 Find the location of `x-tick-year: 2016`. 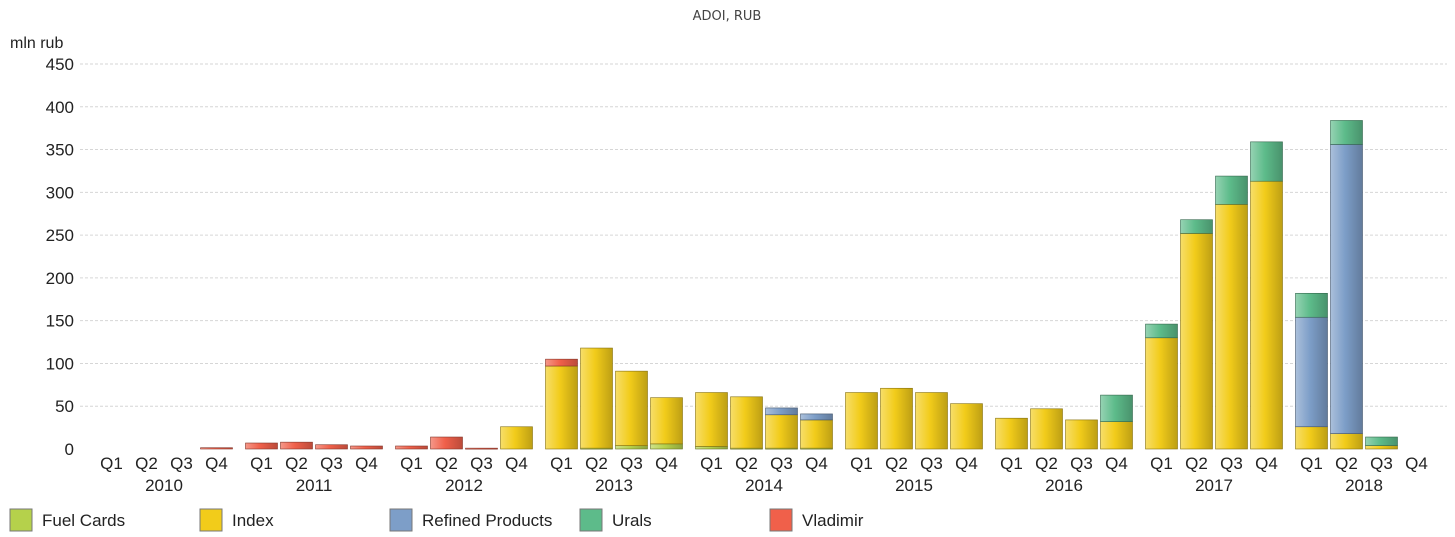

x-tick-year: 2016 is located at coordinates (1064, 485).